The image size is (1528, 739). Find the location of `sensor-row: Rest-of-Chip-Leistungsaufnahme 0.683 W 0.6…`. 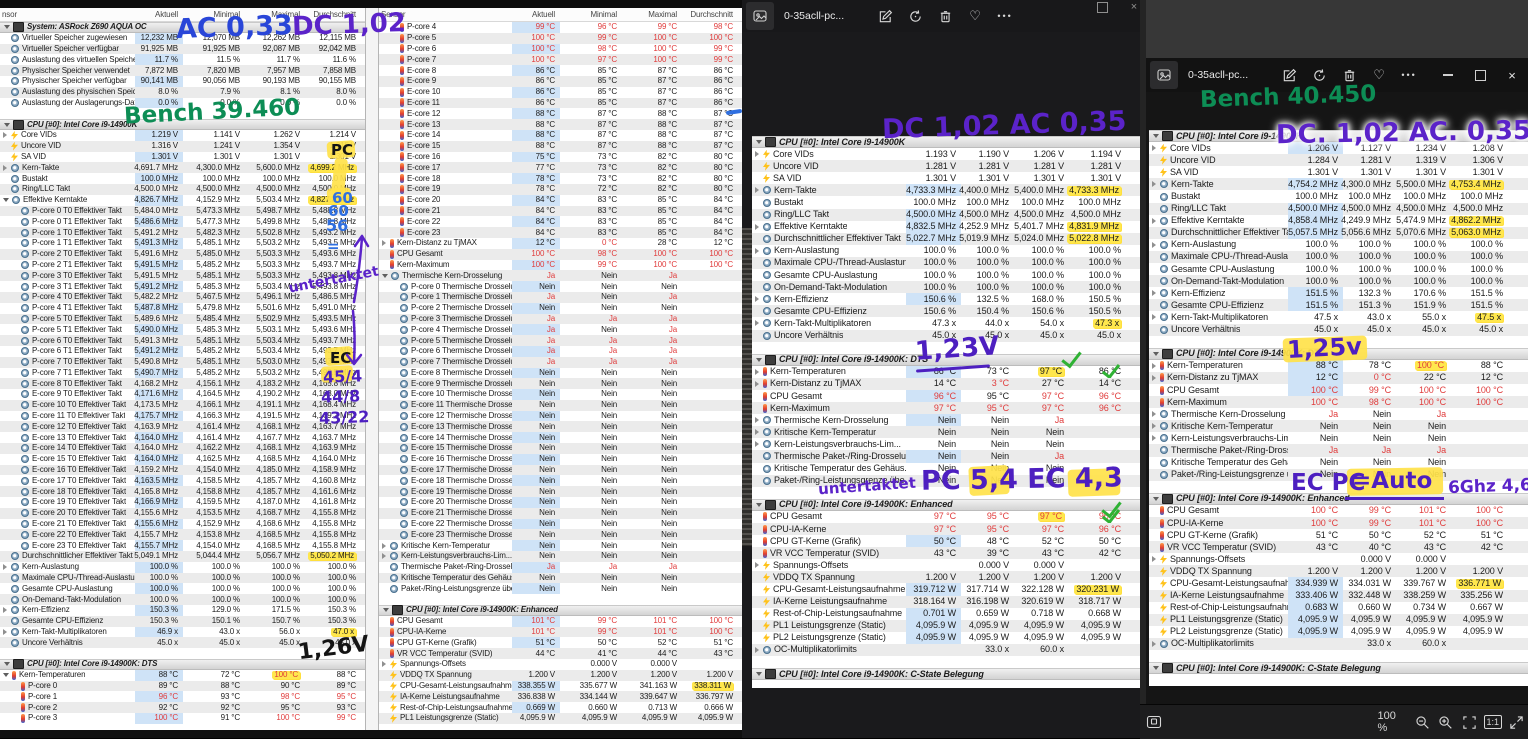

sensor-row: Rest-of-Chip-Leistungsaufnahme 0.683 W 0.6… is located at coordinates (1338, 607).